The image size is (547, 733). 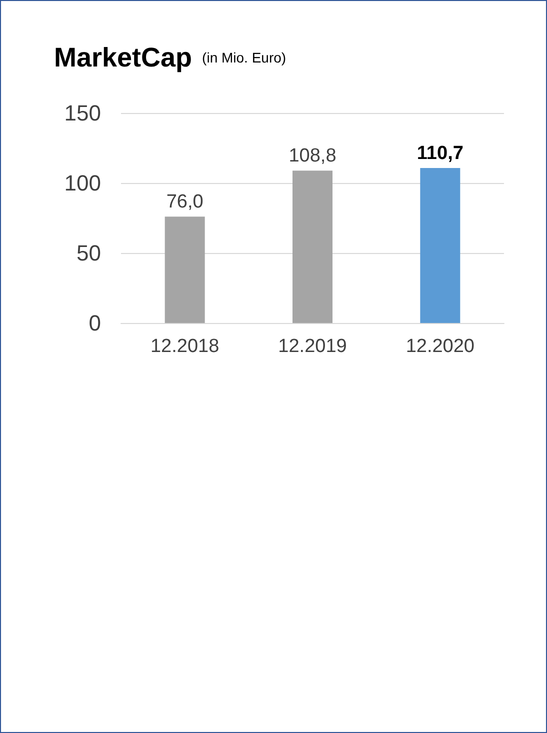 I want to click on x-tick-label: 12.2018, so click(x=185, y=346).